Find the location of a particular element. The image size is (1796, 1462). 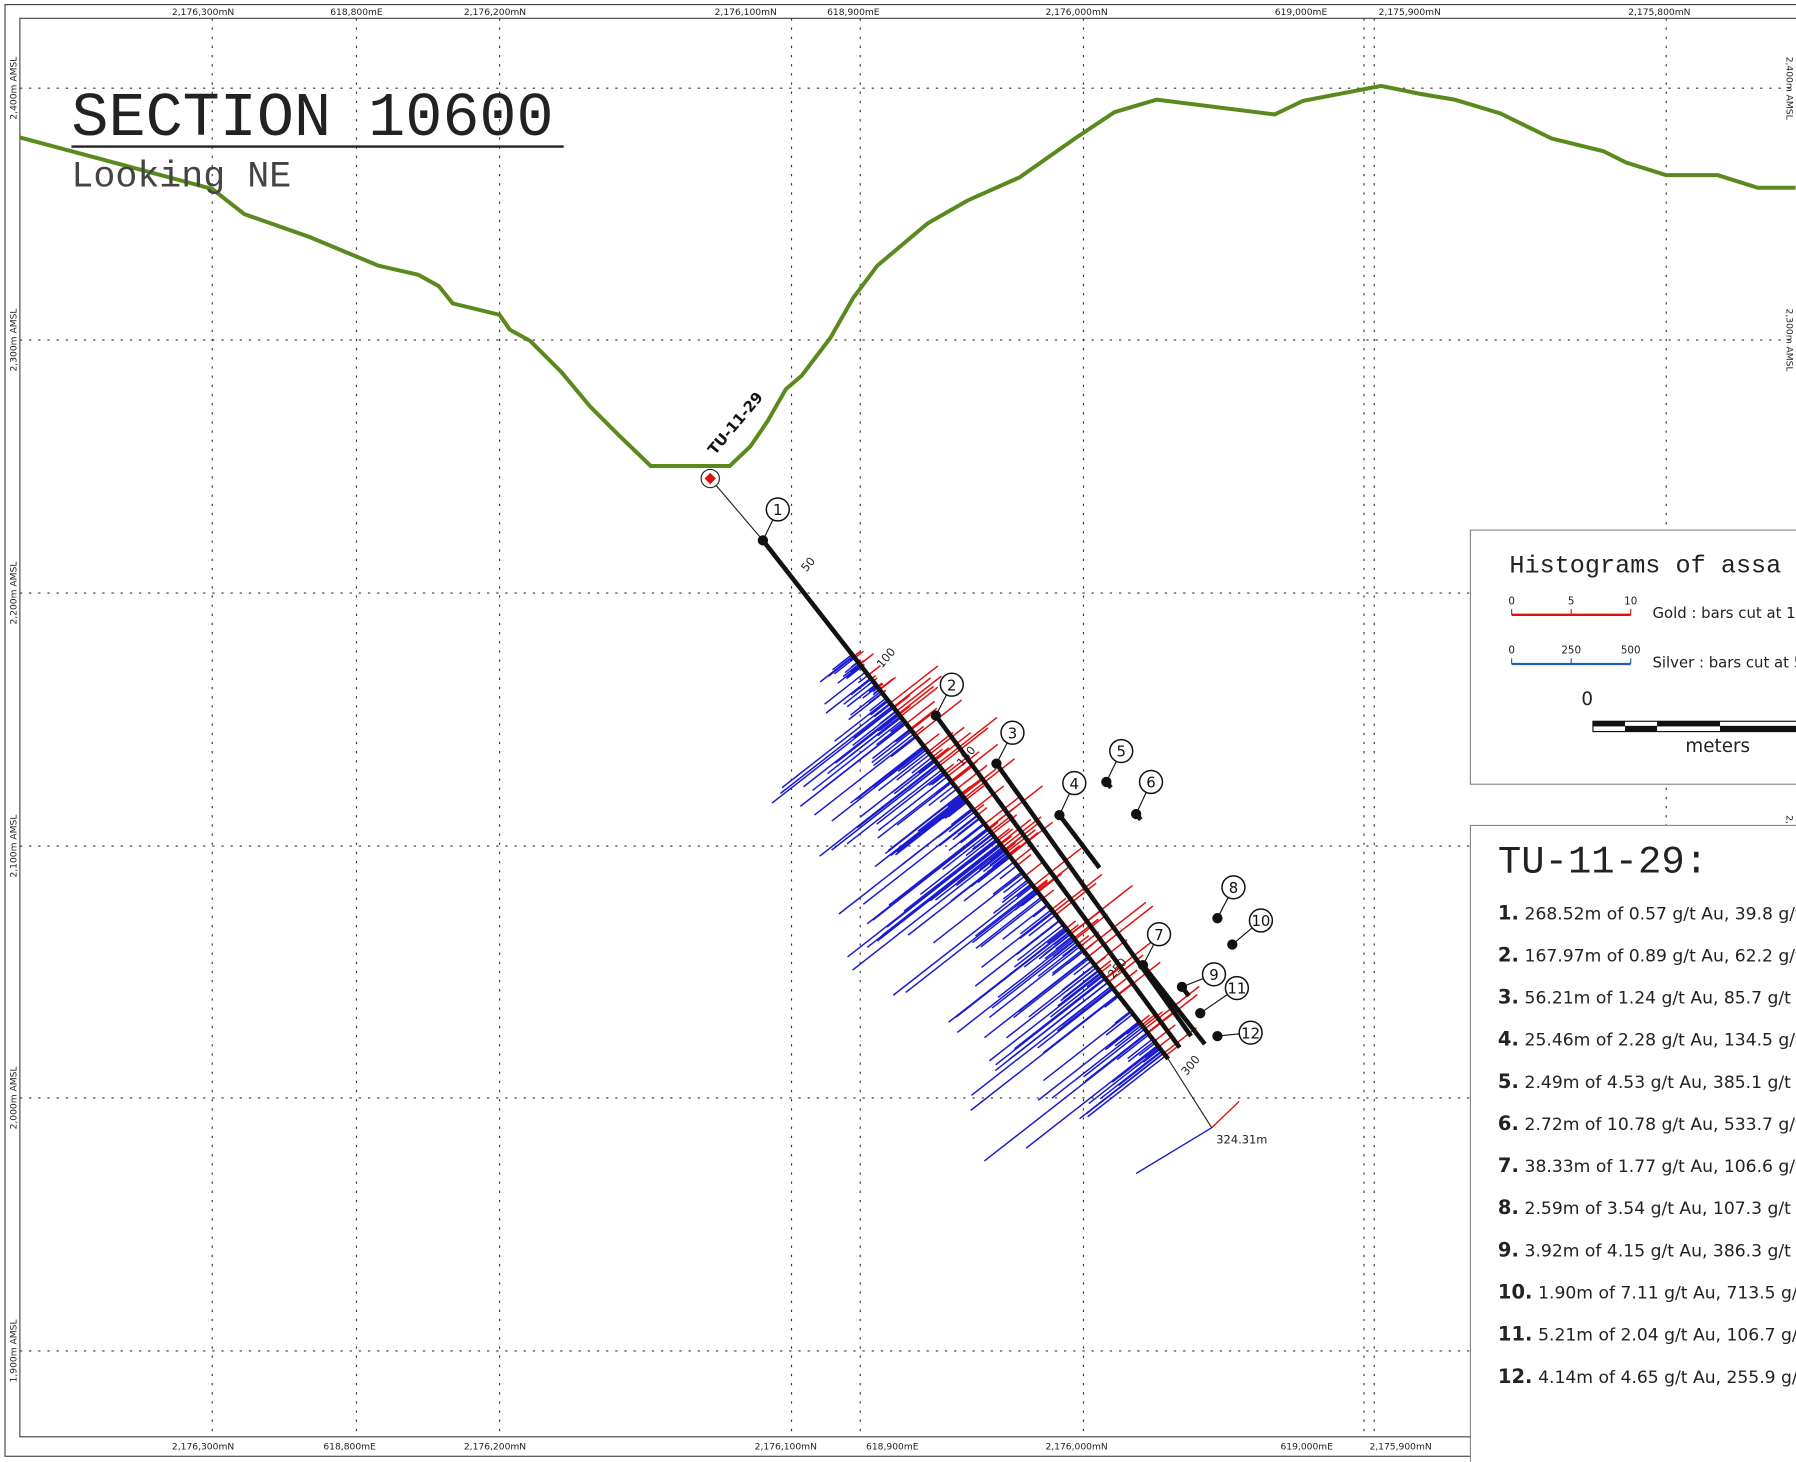

top-grid-label: 2,176,100mN is located at coordinates (746, 13).